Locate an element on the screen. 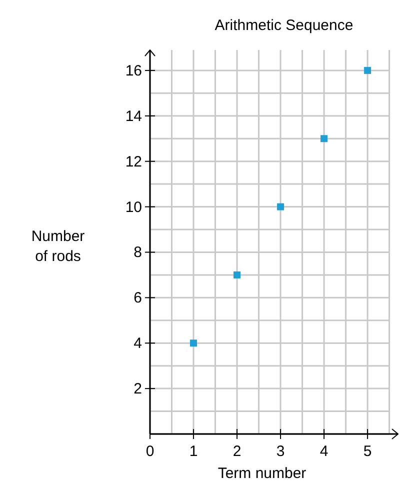  x-tick-label: 4 is located at coordinates (324, 451).